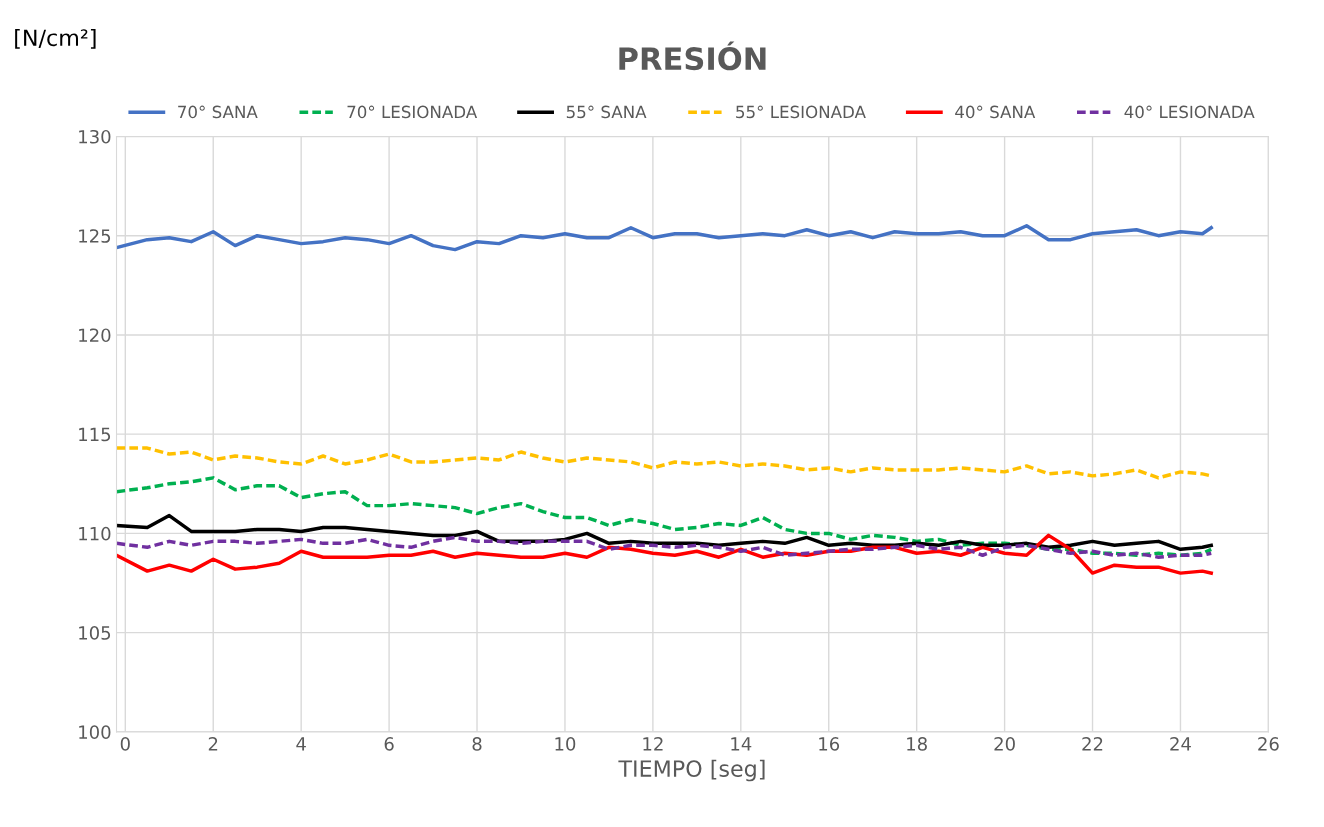  Describe the element at coordinates (829, 744) in the screenshot. I see `x-tick-label: 16` at that location.